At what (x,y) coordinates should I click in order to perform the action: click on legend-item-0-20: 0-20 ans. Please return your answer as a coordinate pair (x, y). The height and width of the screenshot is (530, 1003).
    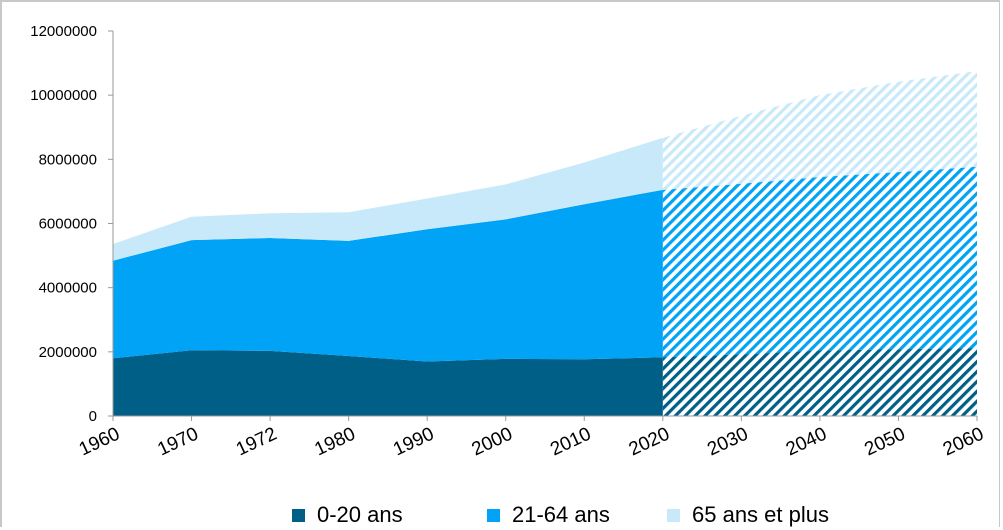
    Looking at the image, I should click on (347, 515).